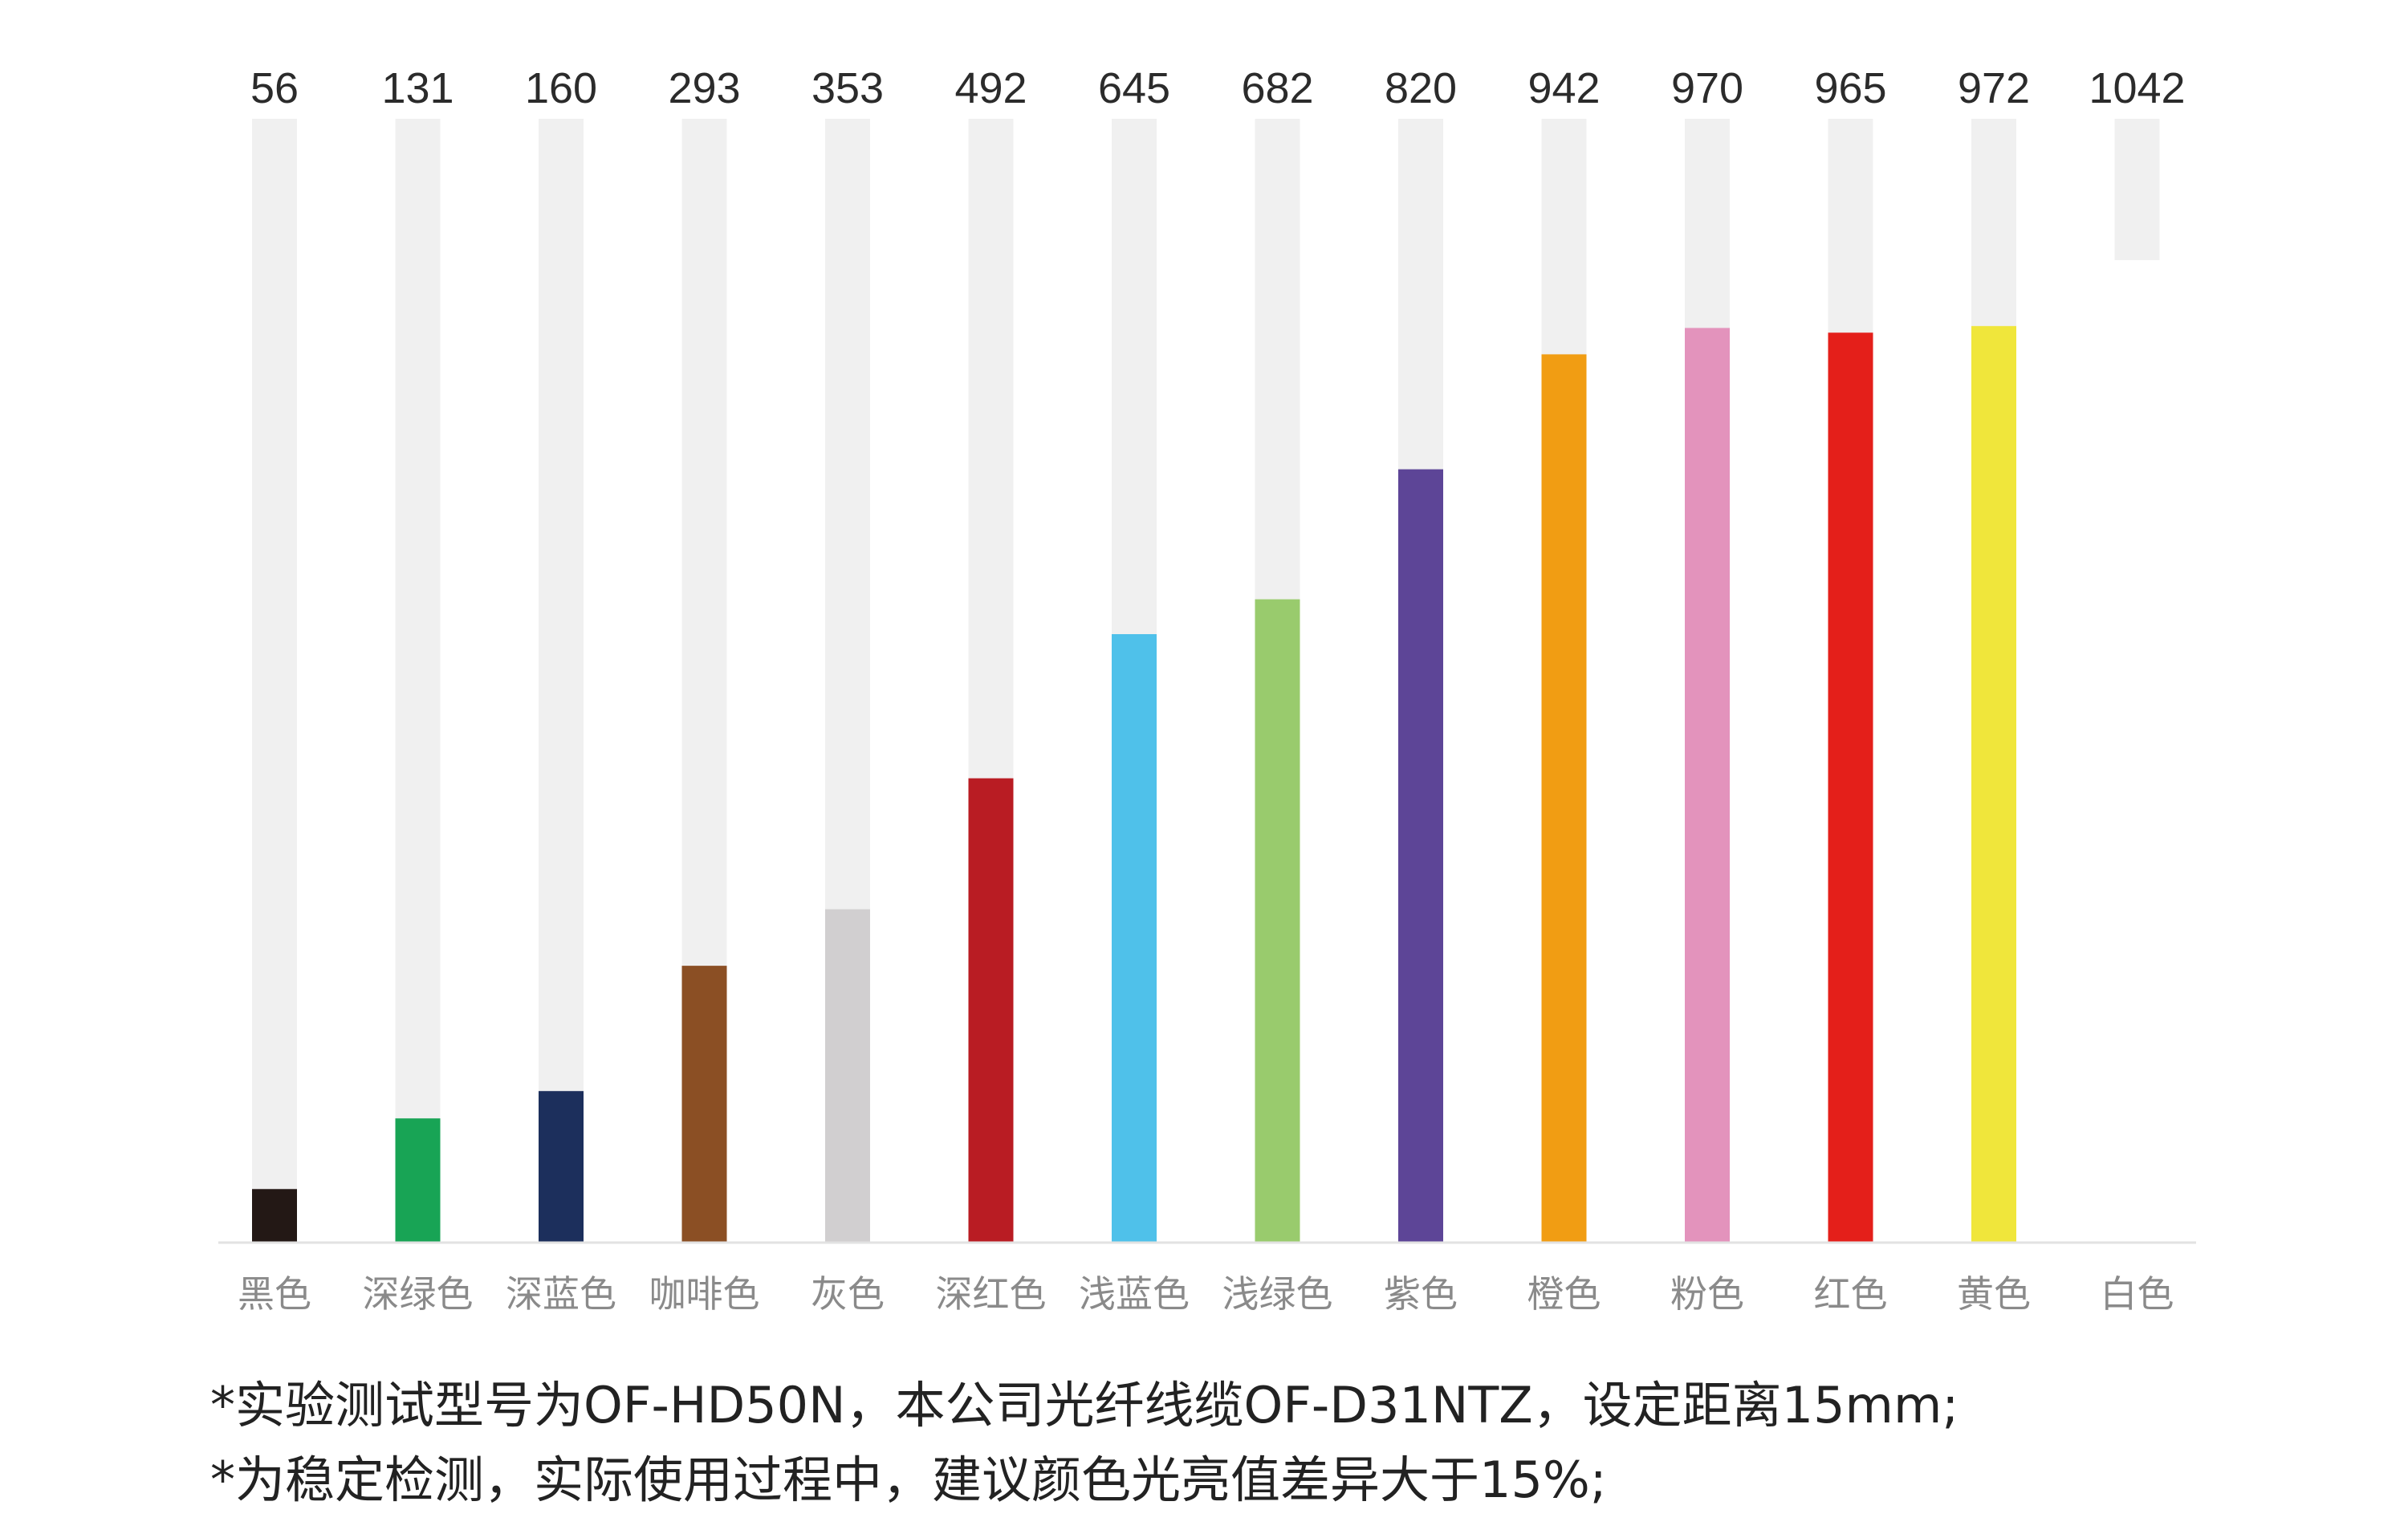 Image resolution: width=2408 pixels, height=1534 pixels. I want to click on value-label: 972, so click(1994, 88).